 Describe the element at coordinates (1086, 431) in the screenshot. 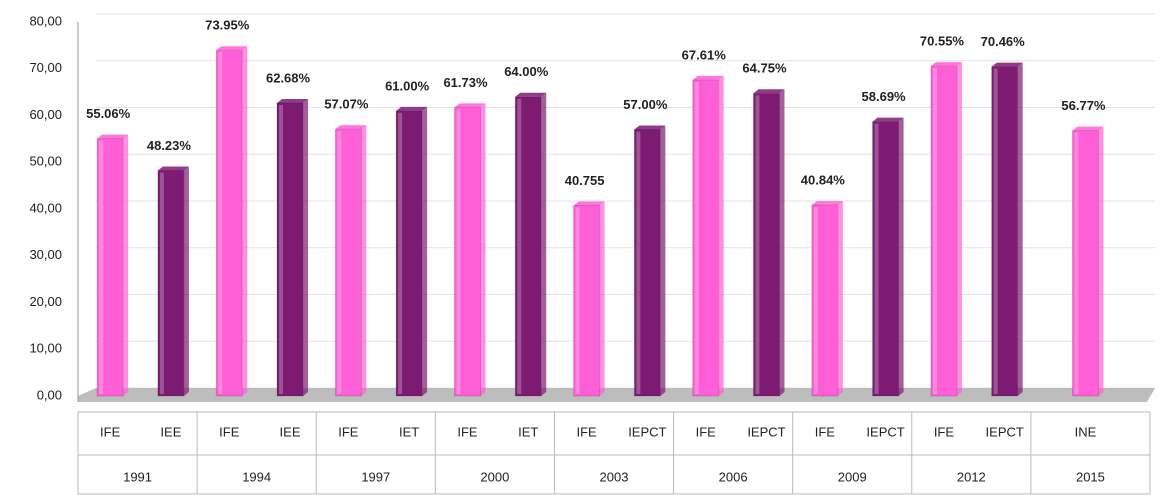

I see `category-label: INE` at that location.